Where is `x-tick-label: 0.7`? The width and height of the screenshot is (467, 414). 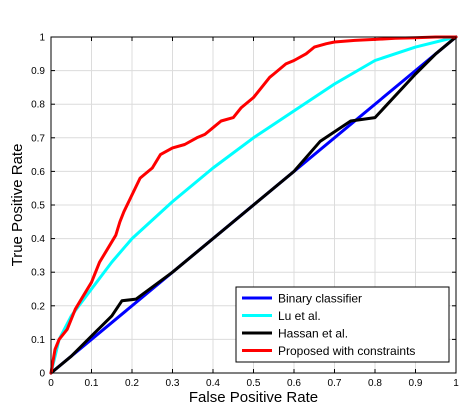
x-tick-label: 0.7 is located at coordinates (335, 383).